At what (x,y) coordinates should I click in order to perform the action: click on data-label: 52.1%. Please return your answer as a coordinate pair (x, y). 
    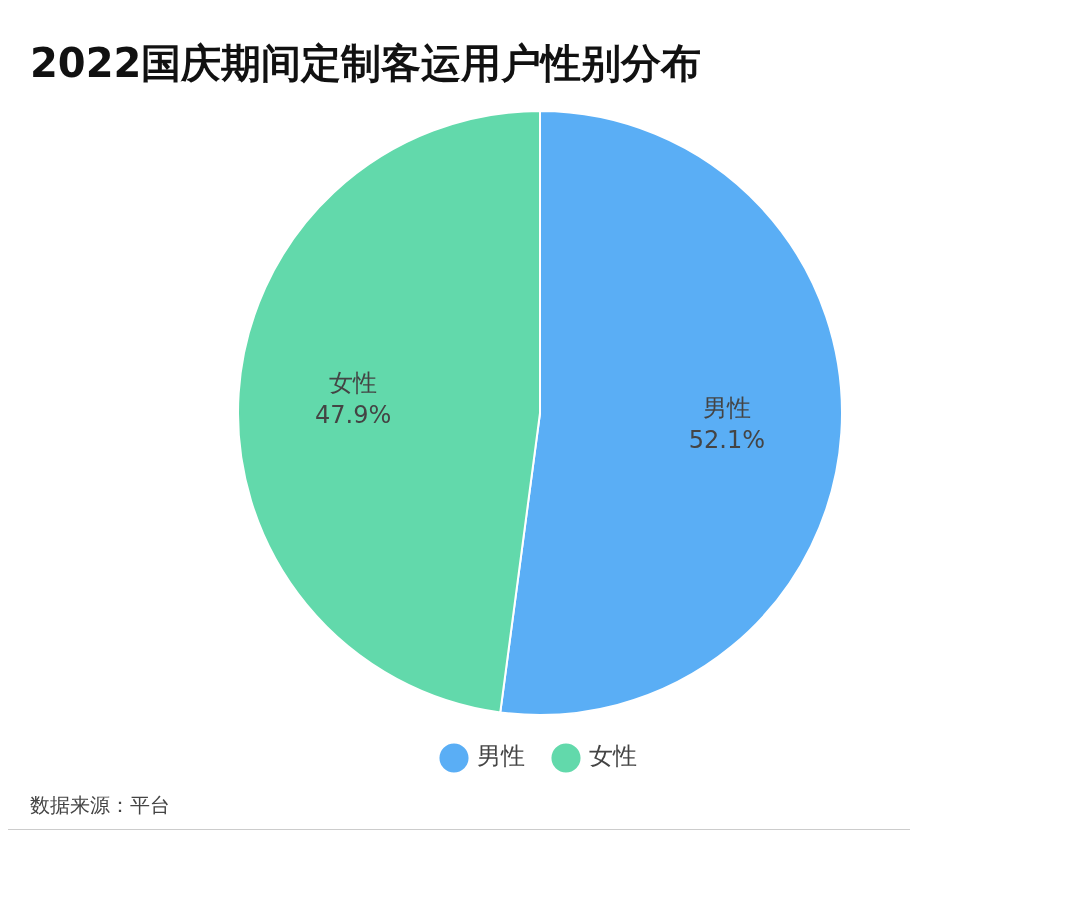
    Looking at the image, I should click on (726, 439).